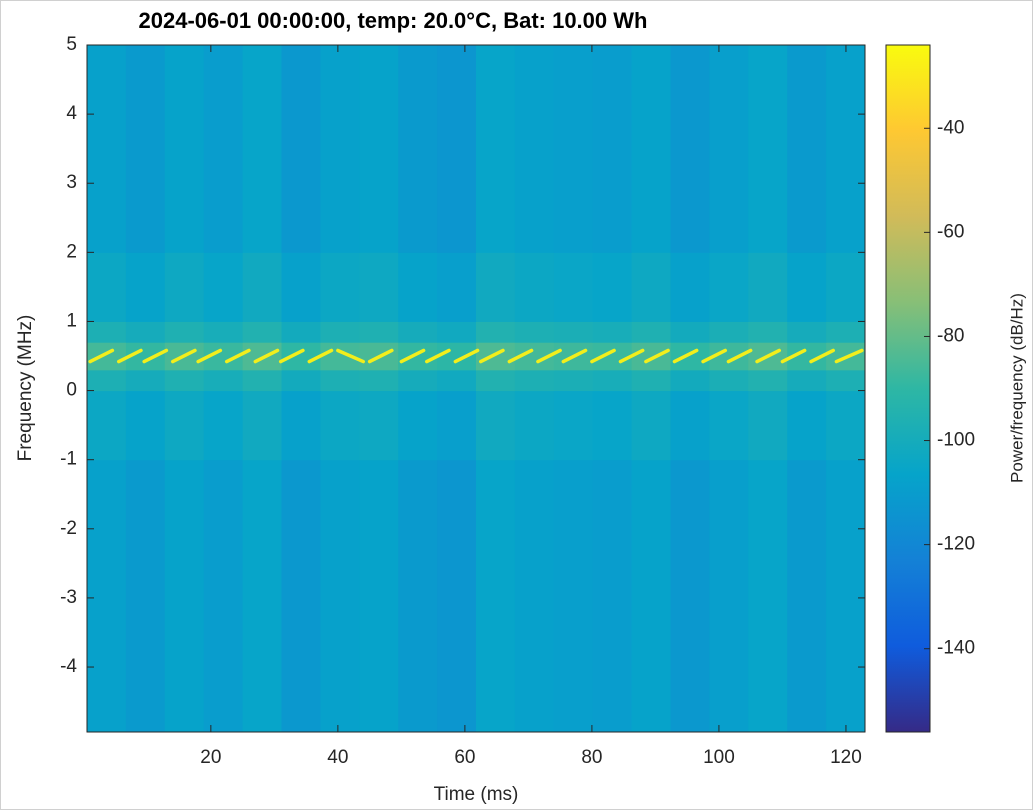  I want to click on y-tick-label: 4, so click(71, 113).